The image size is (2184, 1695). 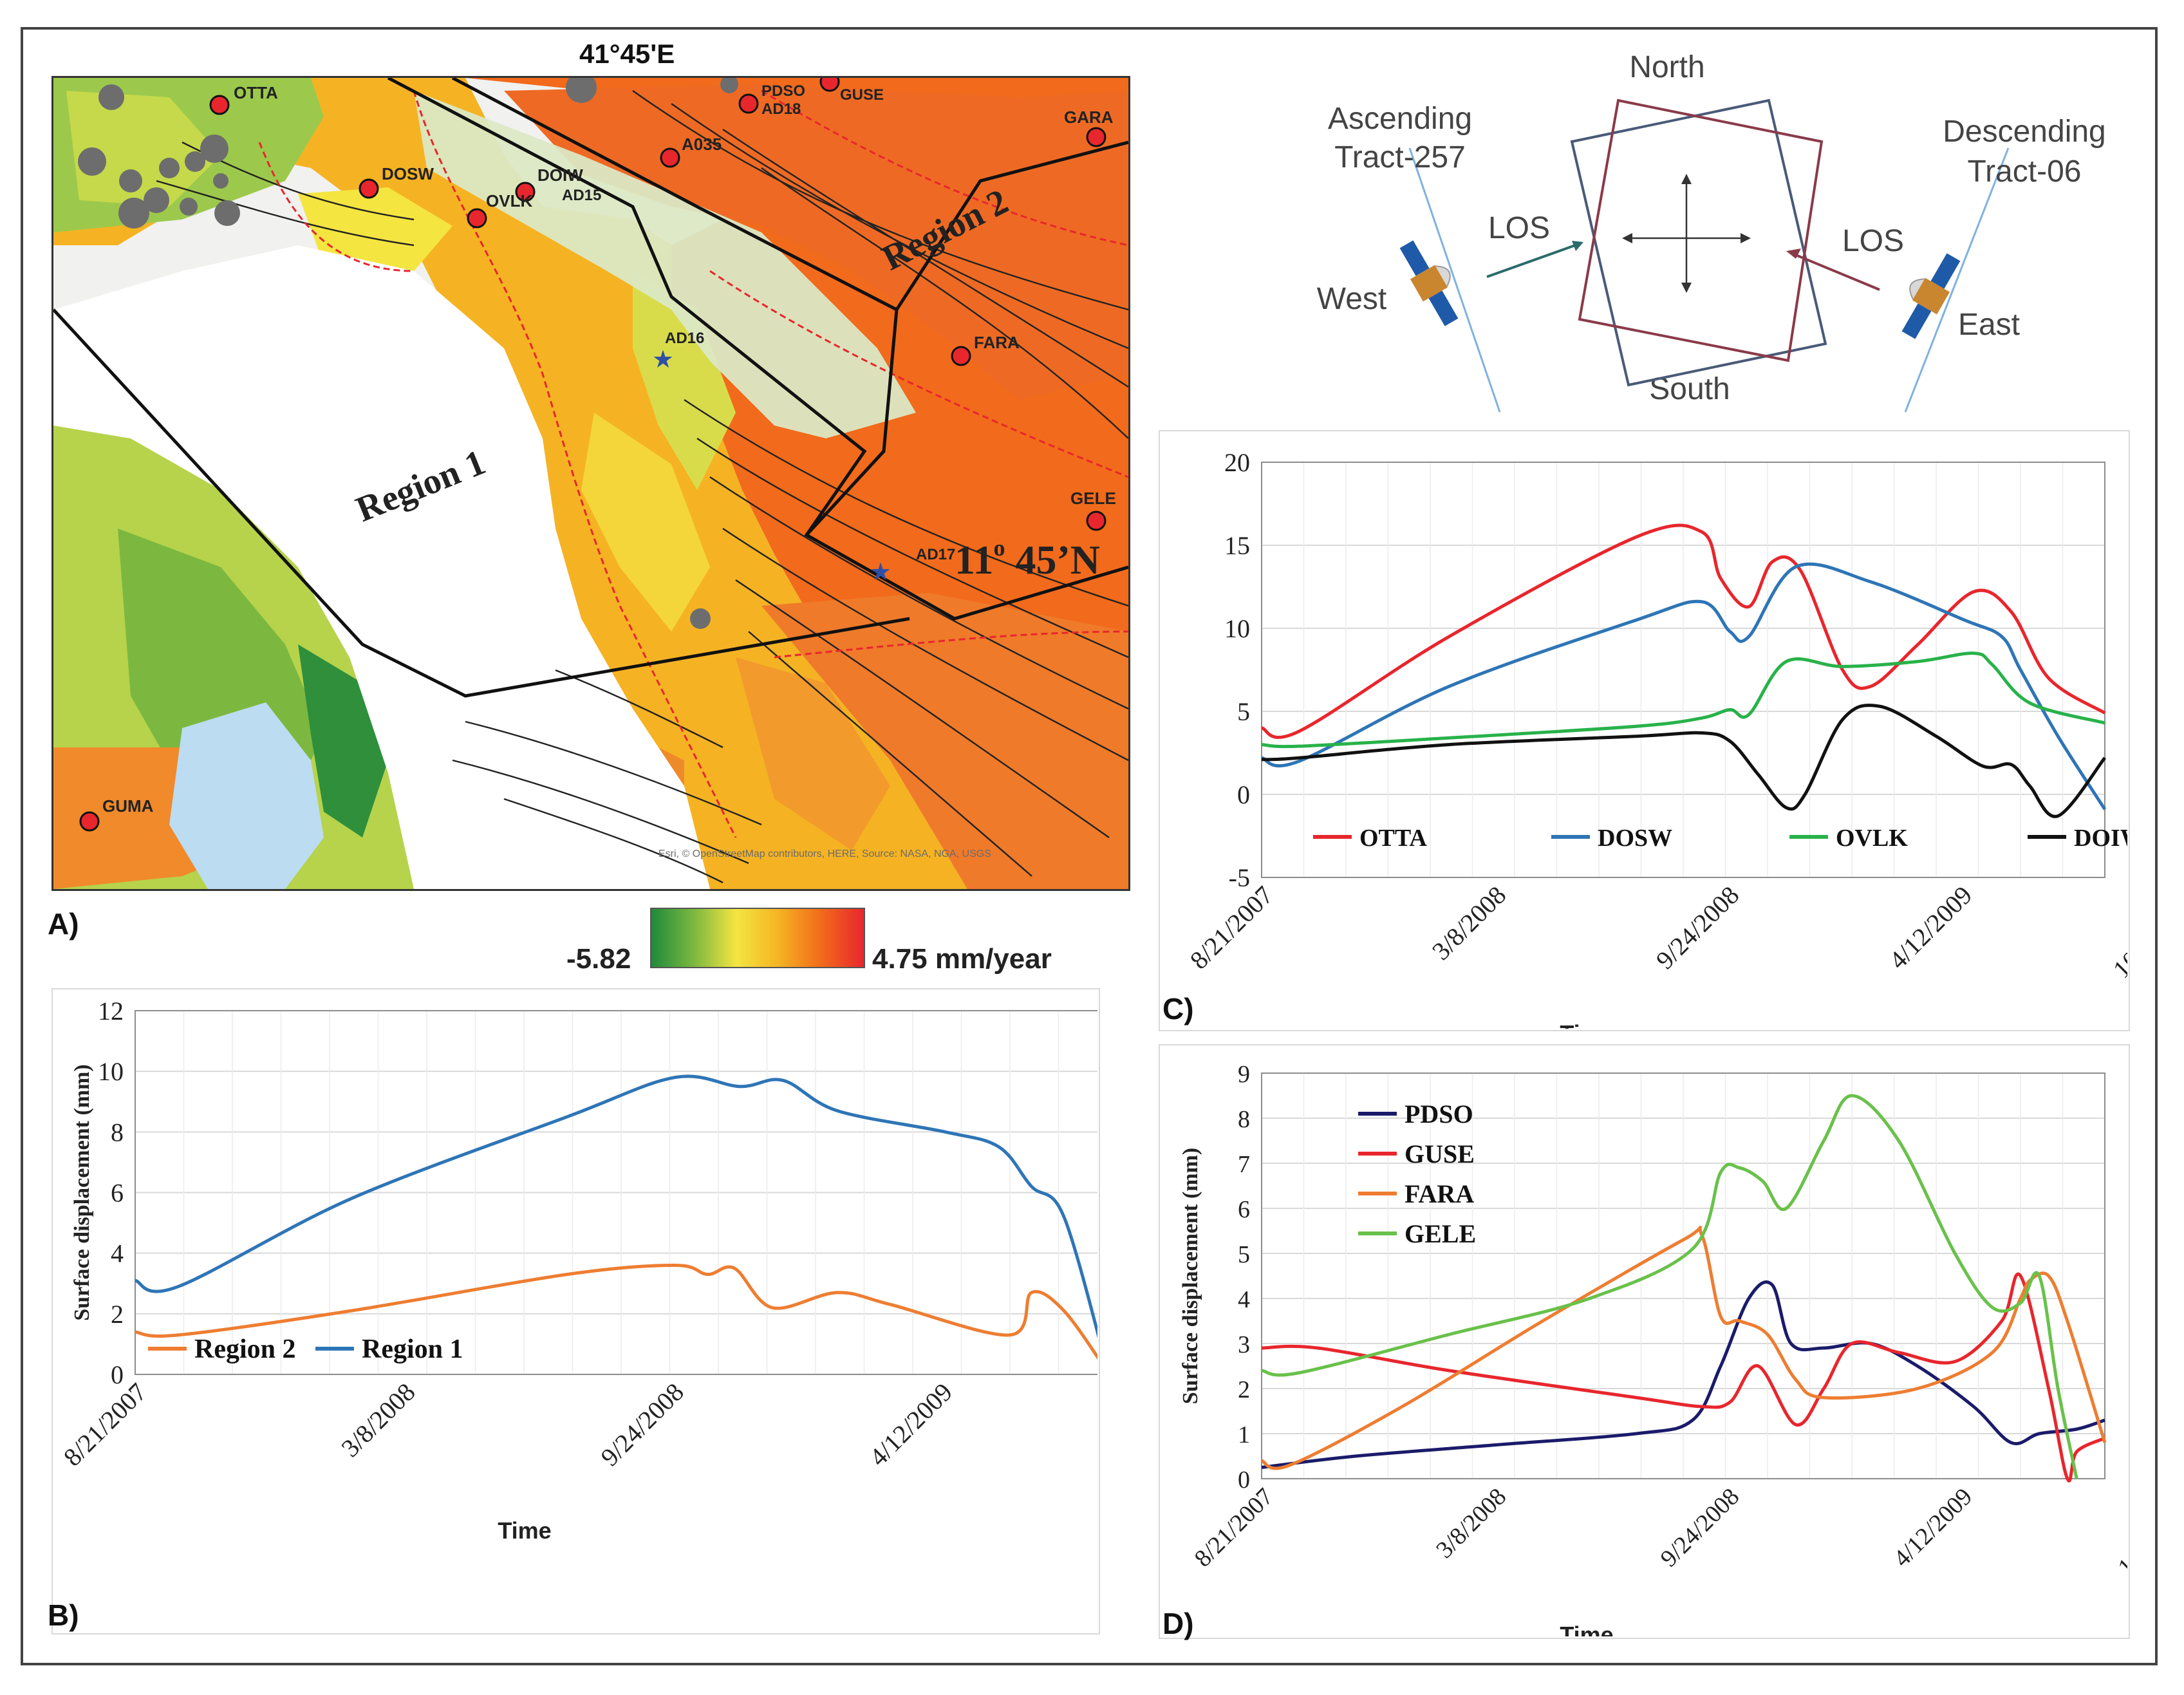 What do you see at coordinates (2120, 1532) in the screenshot?
I see `x-tick-label: 10/29/2009` at bounding box center [2120, 1532].